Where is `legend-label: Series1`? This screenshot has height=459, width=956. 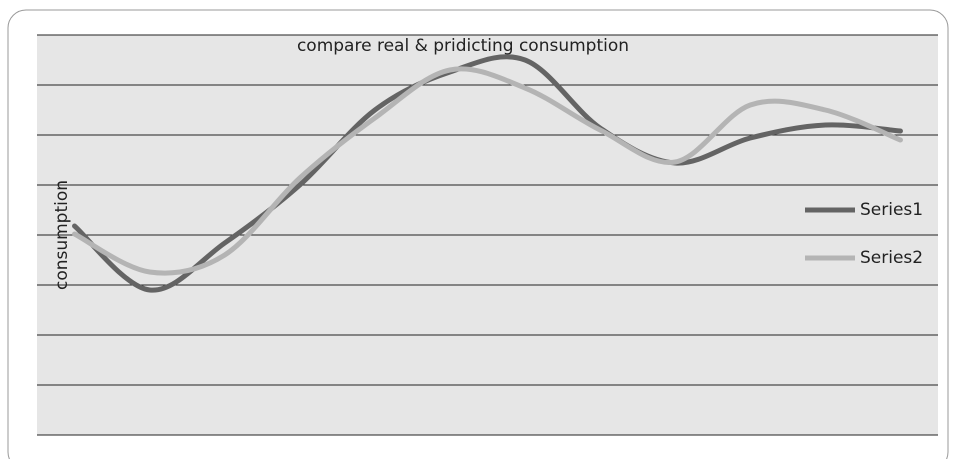 legend-label: Series1 is located at coordinates (891, 210).